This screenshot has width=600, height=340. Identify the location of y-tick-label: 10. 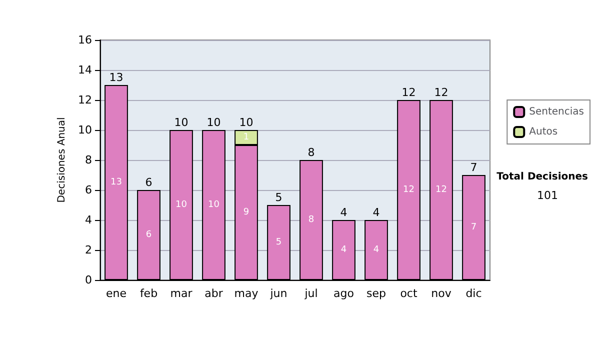
(85, 130).